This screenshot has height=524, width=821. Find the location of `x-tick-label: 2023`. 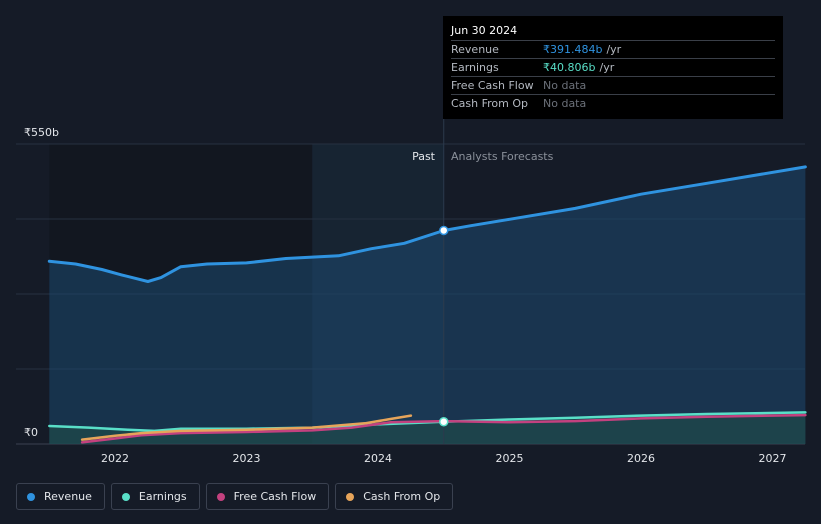

x-tick-label: 2023 is located at coordinates (247, 458).